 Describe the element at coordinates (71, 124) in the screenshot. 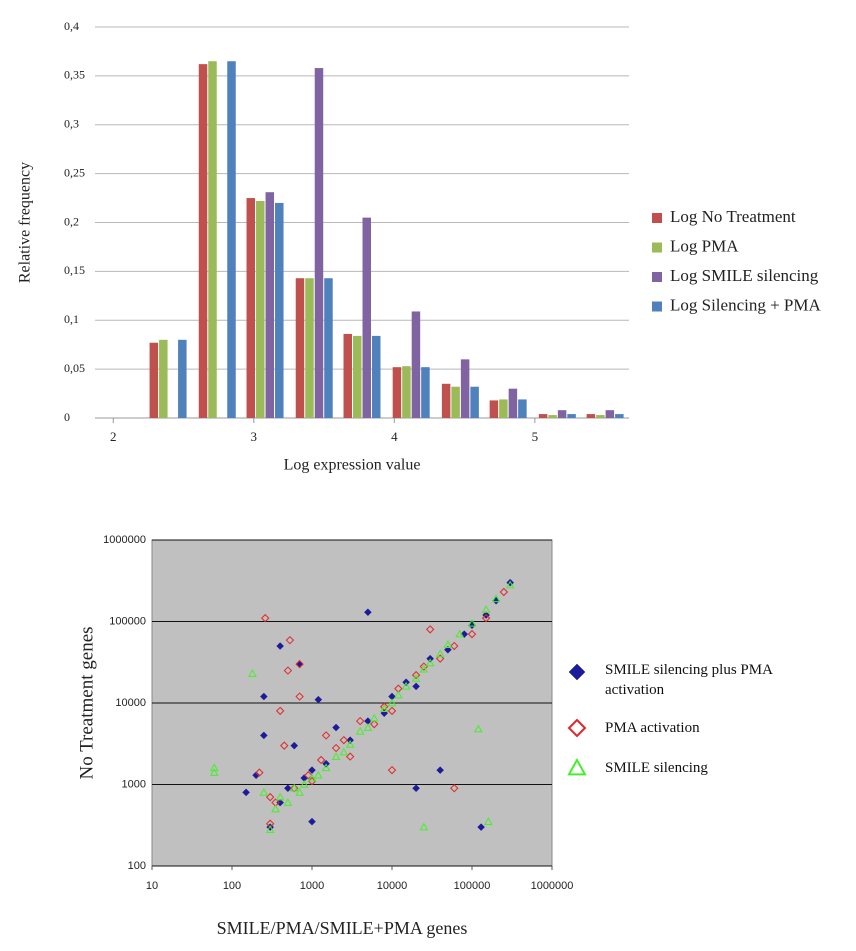

I see `y-tick-label: 0,3` at that location.